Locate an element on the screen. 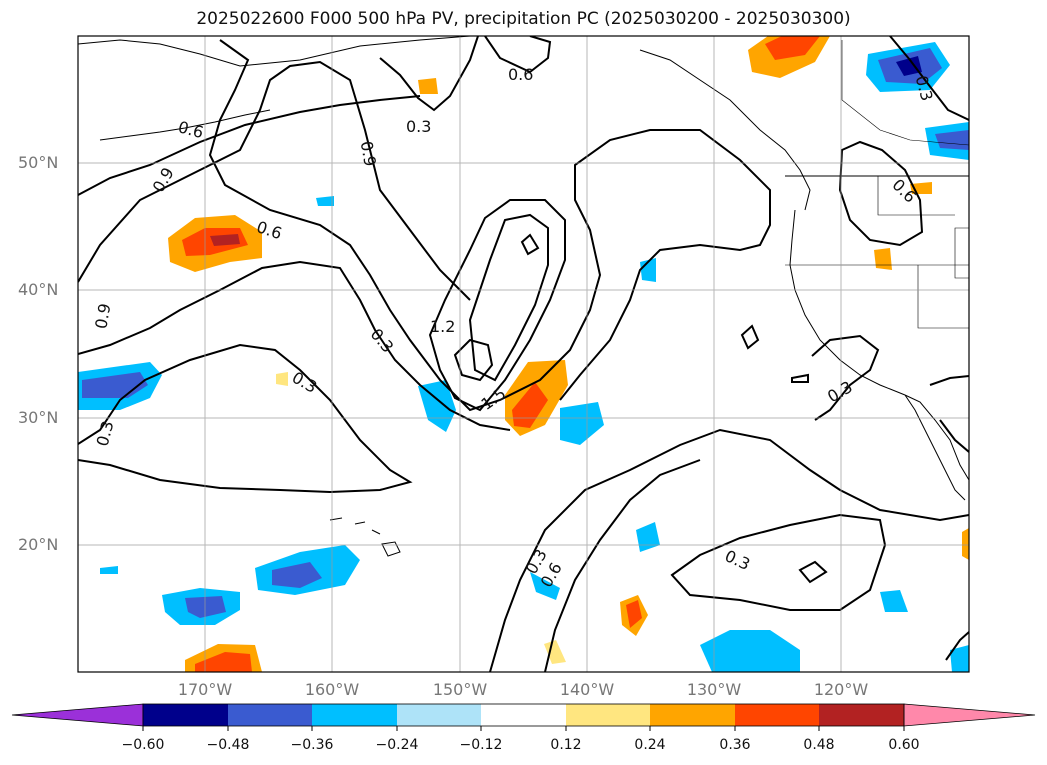 This screenshot has height=765, width=1047. contour-label: 1.5 is located at coordinates (494, 399).